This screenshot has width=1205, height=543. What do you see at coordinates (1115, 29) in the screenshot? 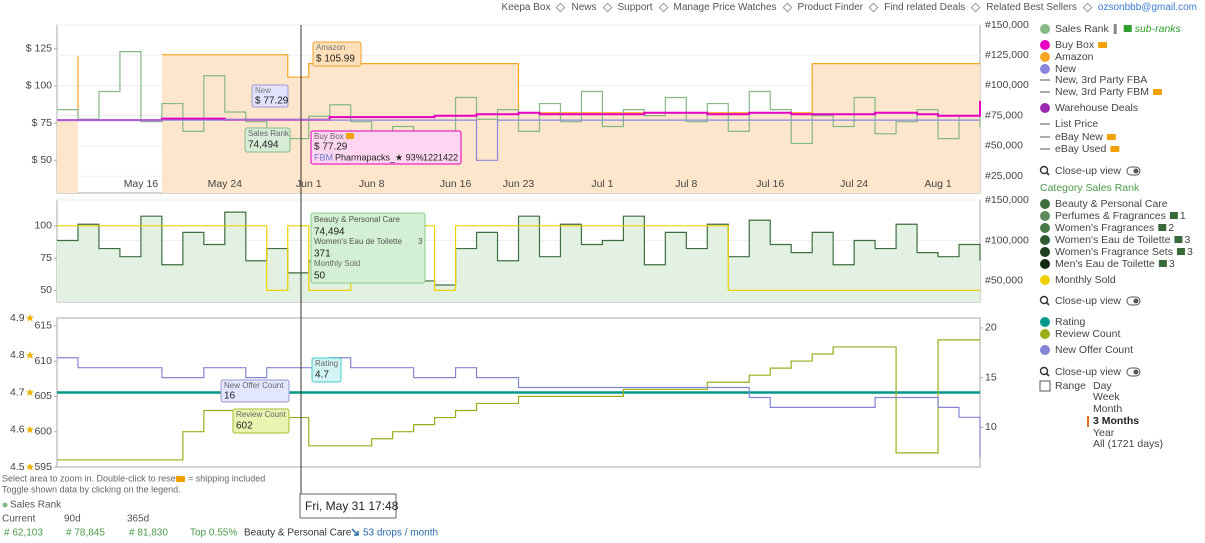
I see `sort-icon` at bounding box center [1115, 29].